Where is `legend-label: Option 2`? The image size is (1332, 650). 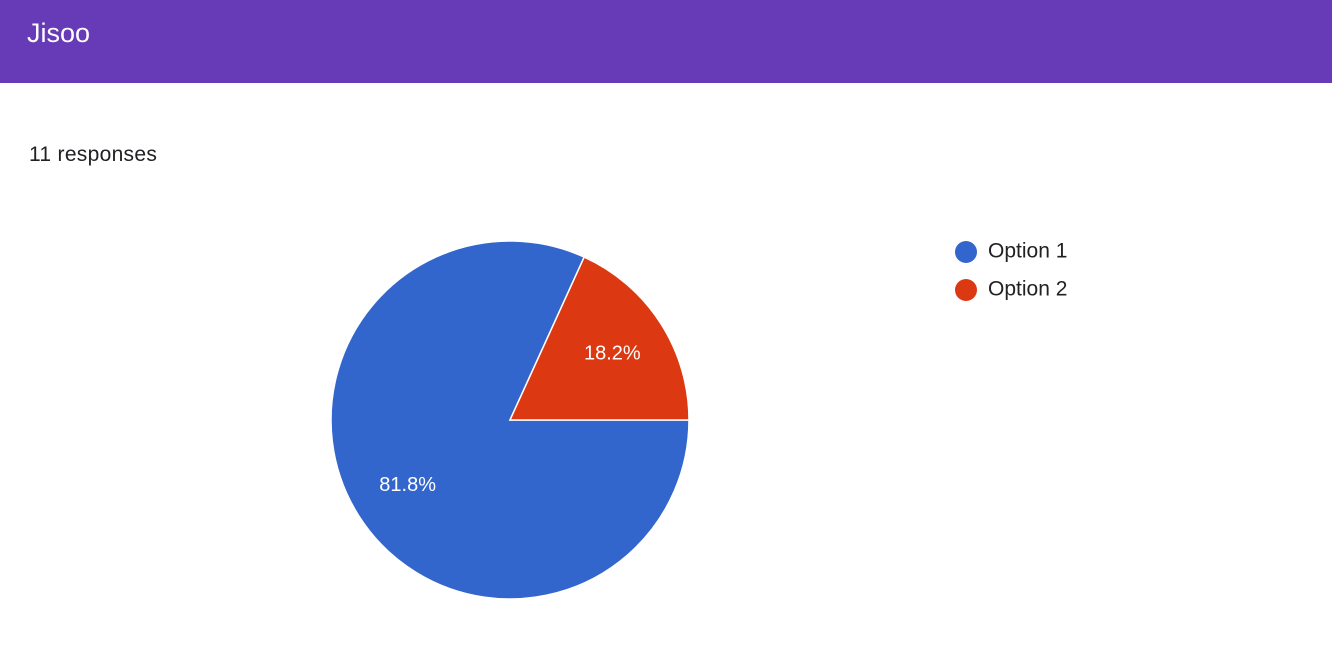
legend-label: Option 2 is located at coordinates (1027, 289).